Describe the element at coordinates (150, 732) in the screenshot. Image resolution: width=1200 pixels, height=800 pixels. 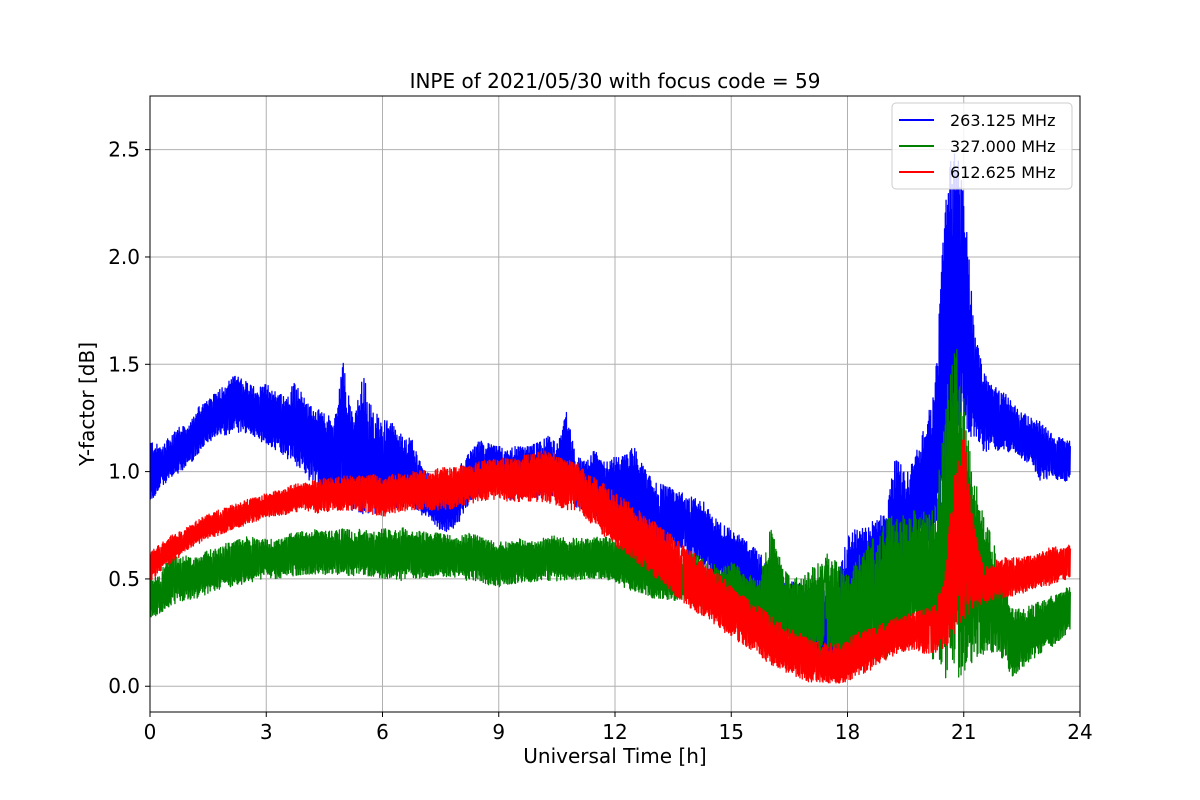
I see `x-tick-label: 0` at that location.